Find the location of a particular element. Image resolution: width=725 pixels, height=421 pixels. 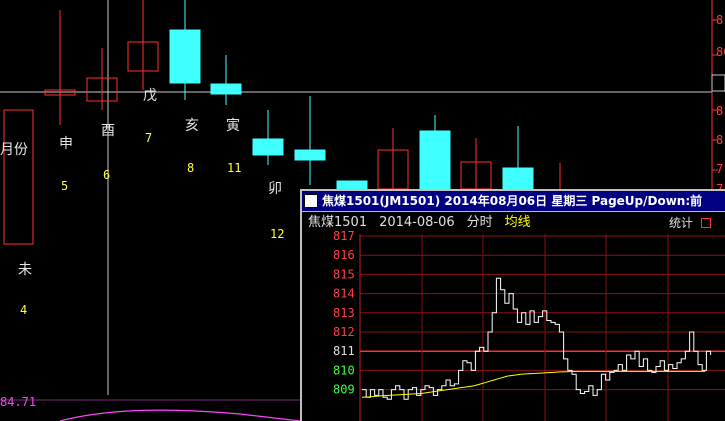

price-axis-label: 814 is located at coordinates (344, 294).